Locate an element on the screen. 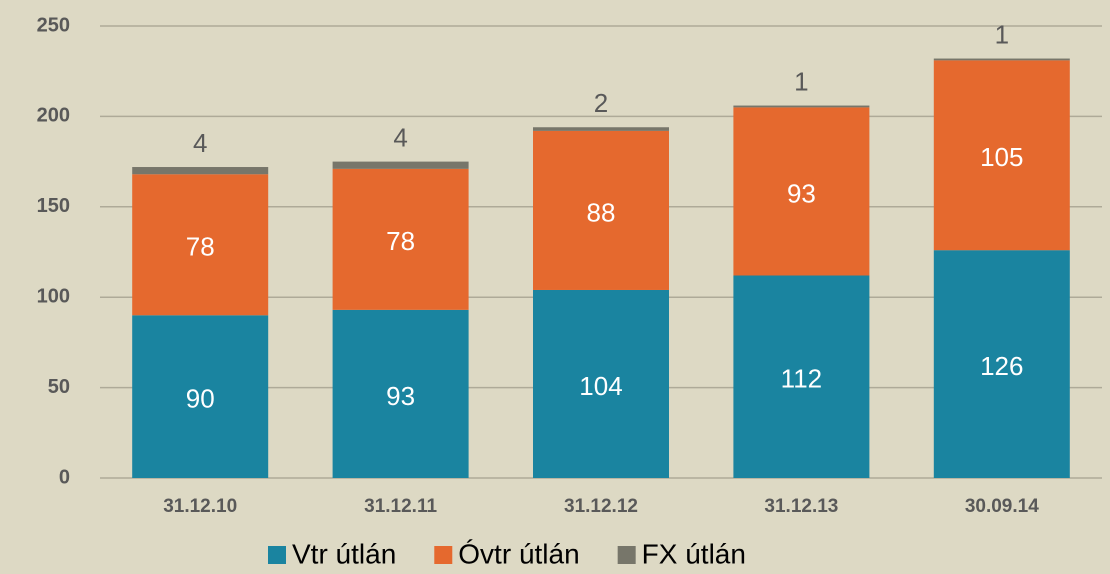  data-label: 126 is located at coordinates (1001, 366).